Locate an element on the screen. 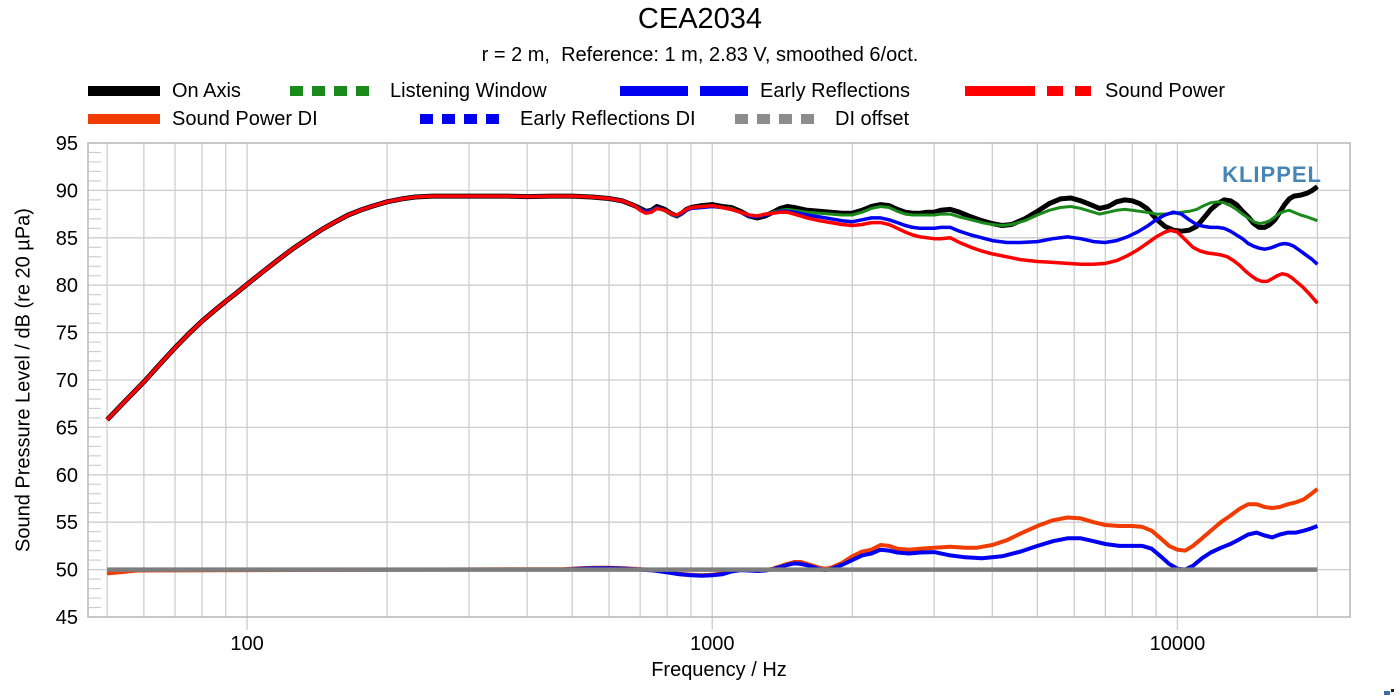 The width and height of the screenshot is (1400, 699). legend-item-sound-power-di: Sound Power DI is located at coordinates (203, 119).